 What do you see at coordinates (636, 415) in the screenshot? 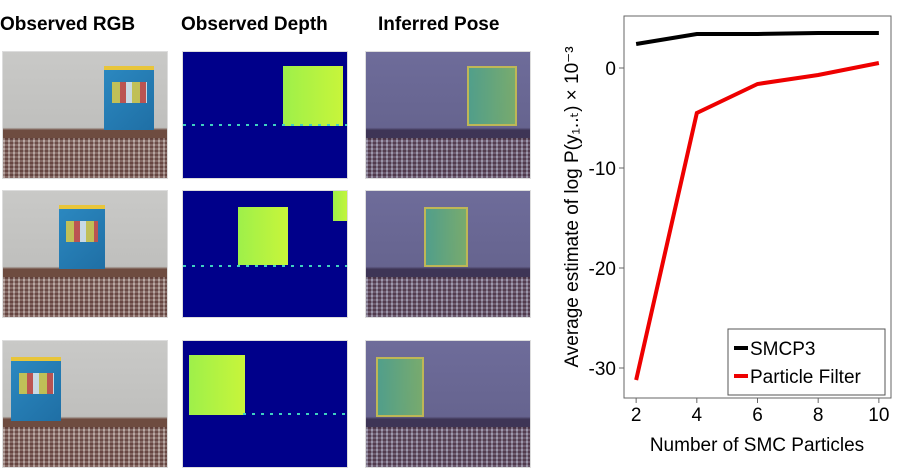
I see `x-tick-label: 2` at bounding box center [636, 415].